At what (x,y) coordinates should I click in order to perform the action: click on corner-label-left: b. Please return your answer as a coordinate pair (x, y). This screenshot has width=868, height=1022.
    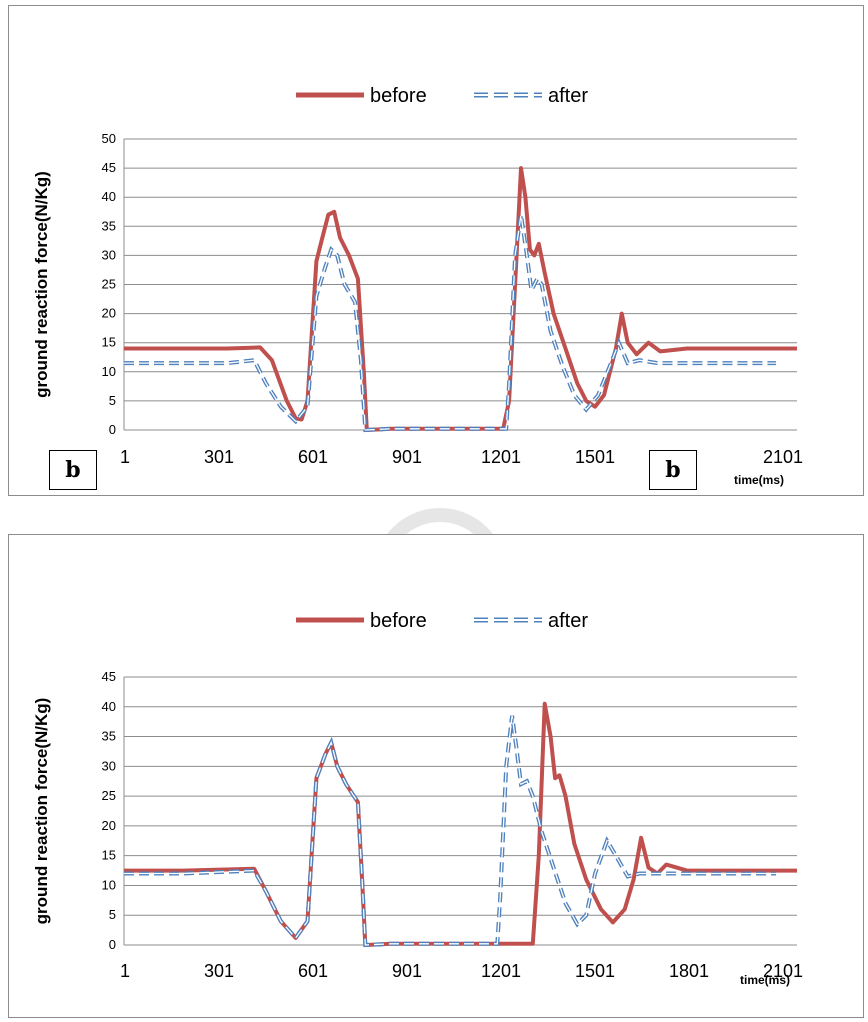
    Looking at the image, I should click on (73, 470).